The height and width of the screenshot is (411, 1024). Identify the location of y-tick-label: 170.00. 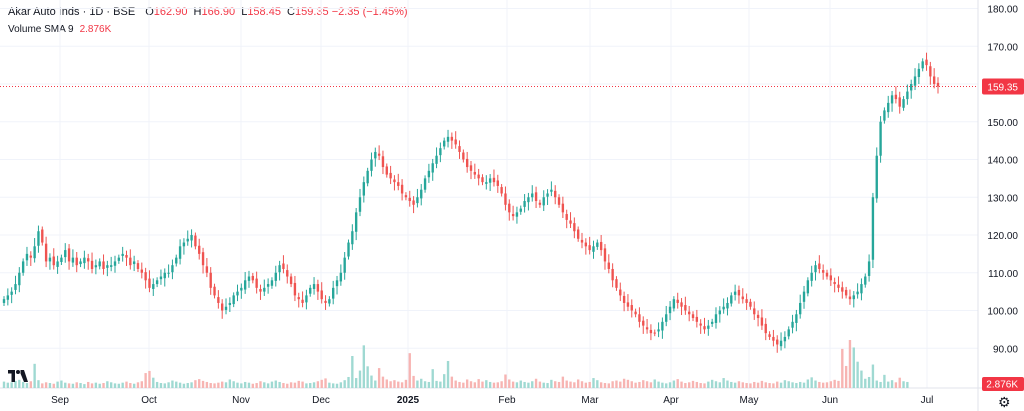
(1002, 47).